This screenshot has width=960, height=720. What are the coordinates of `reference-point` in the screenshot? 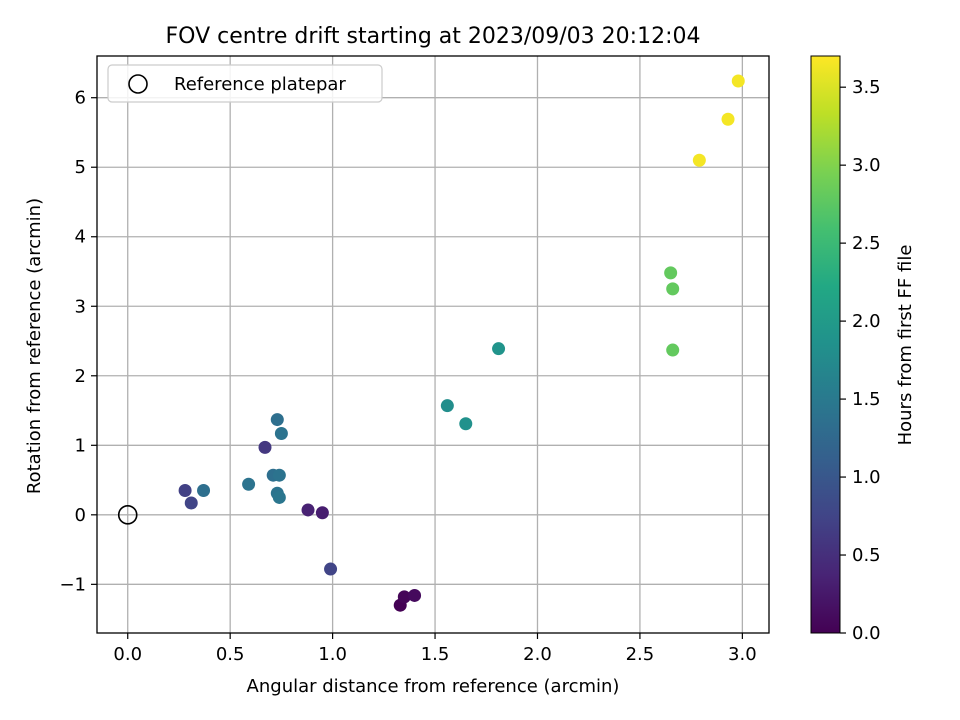 It's located at (127, 515).